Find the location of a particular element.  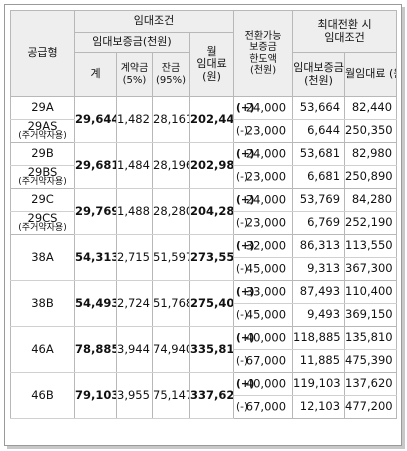

max-monthly: 475,390 is located at coordinates (371, 361).